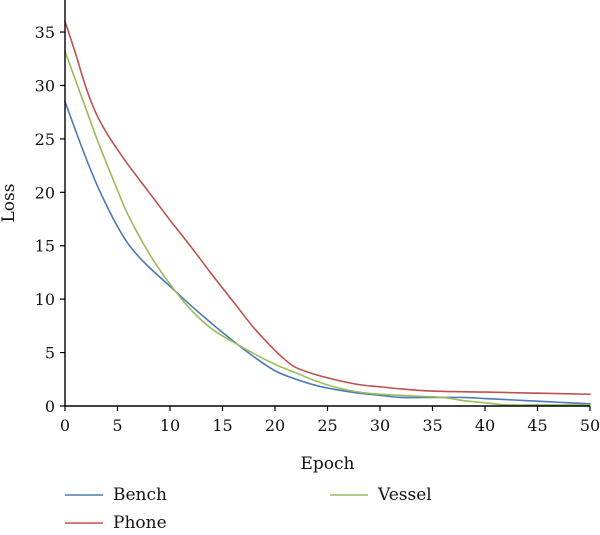  What do you see at coordinates (327, 425) in the screenshot?
I see `x-tick-label: 25` at bounding box center [327, 425].